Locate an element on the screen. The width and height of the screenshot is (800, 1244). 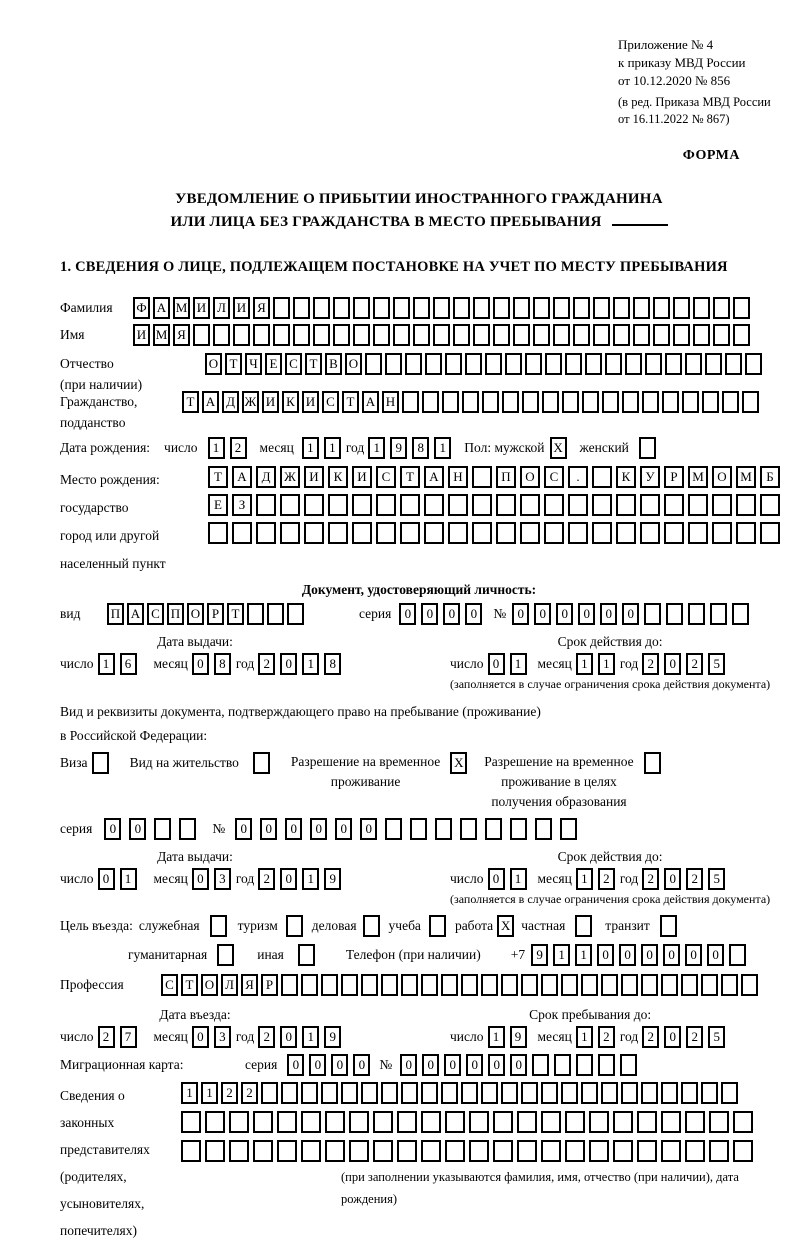
char-cell: И is located at coordinates (241, 308).